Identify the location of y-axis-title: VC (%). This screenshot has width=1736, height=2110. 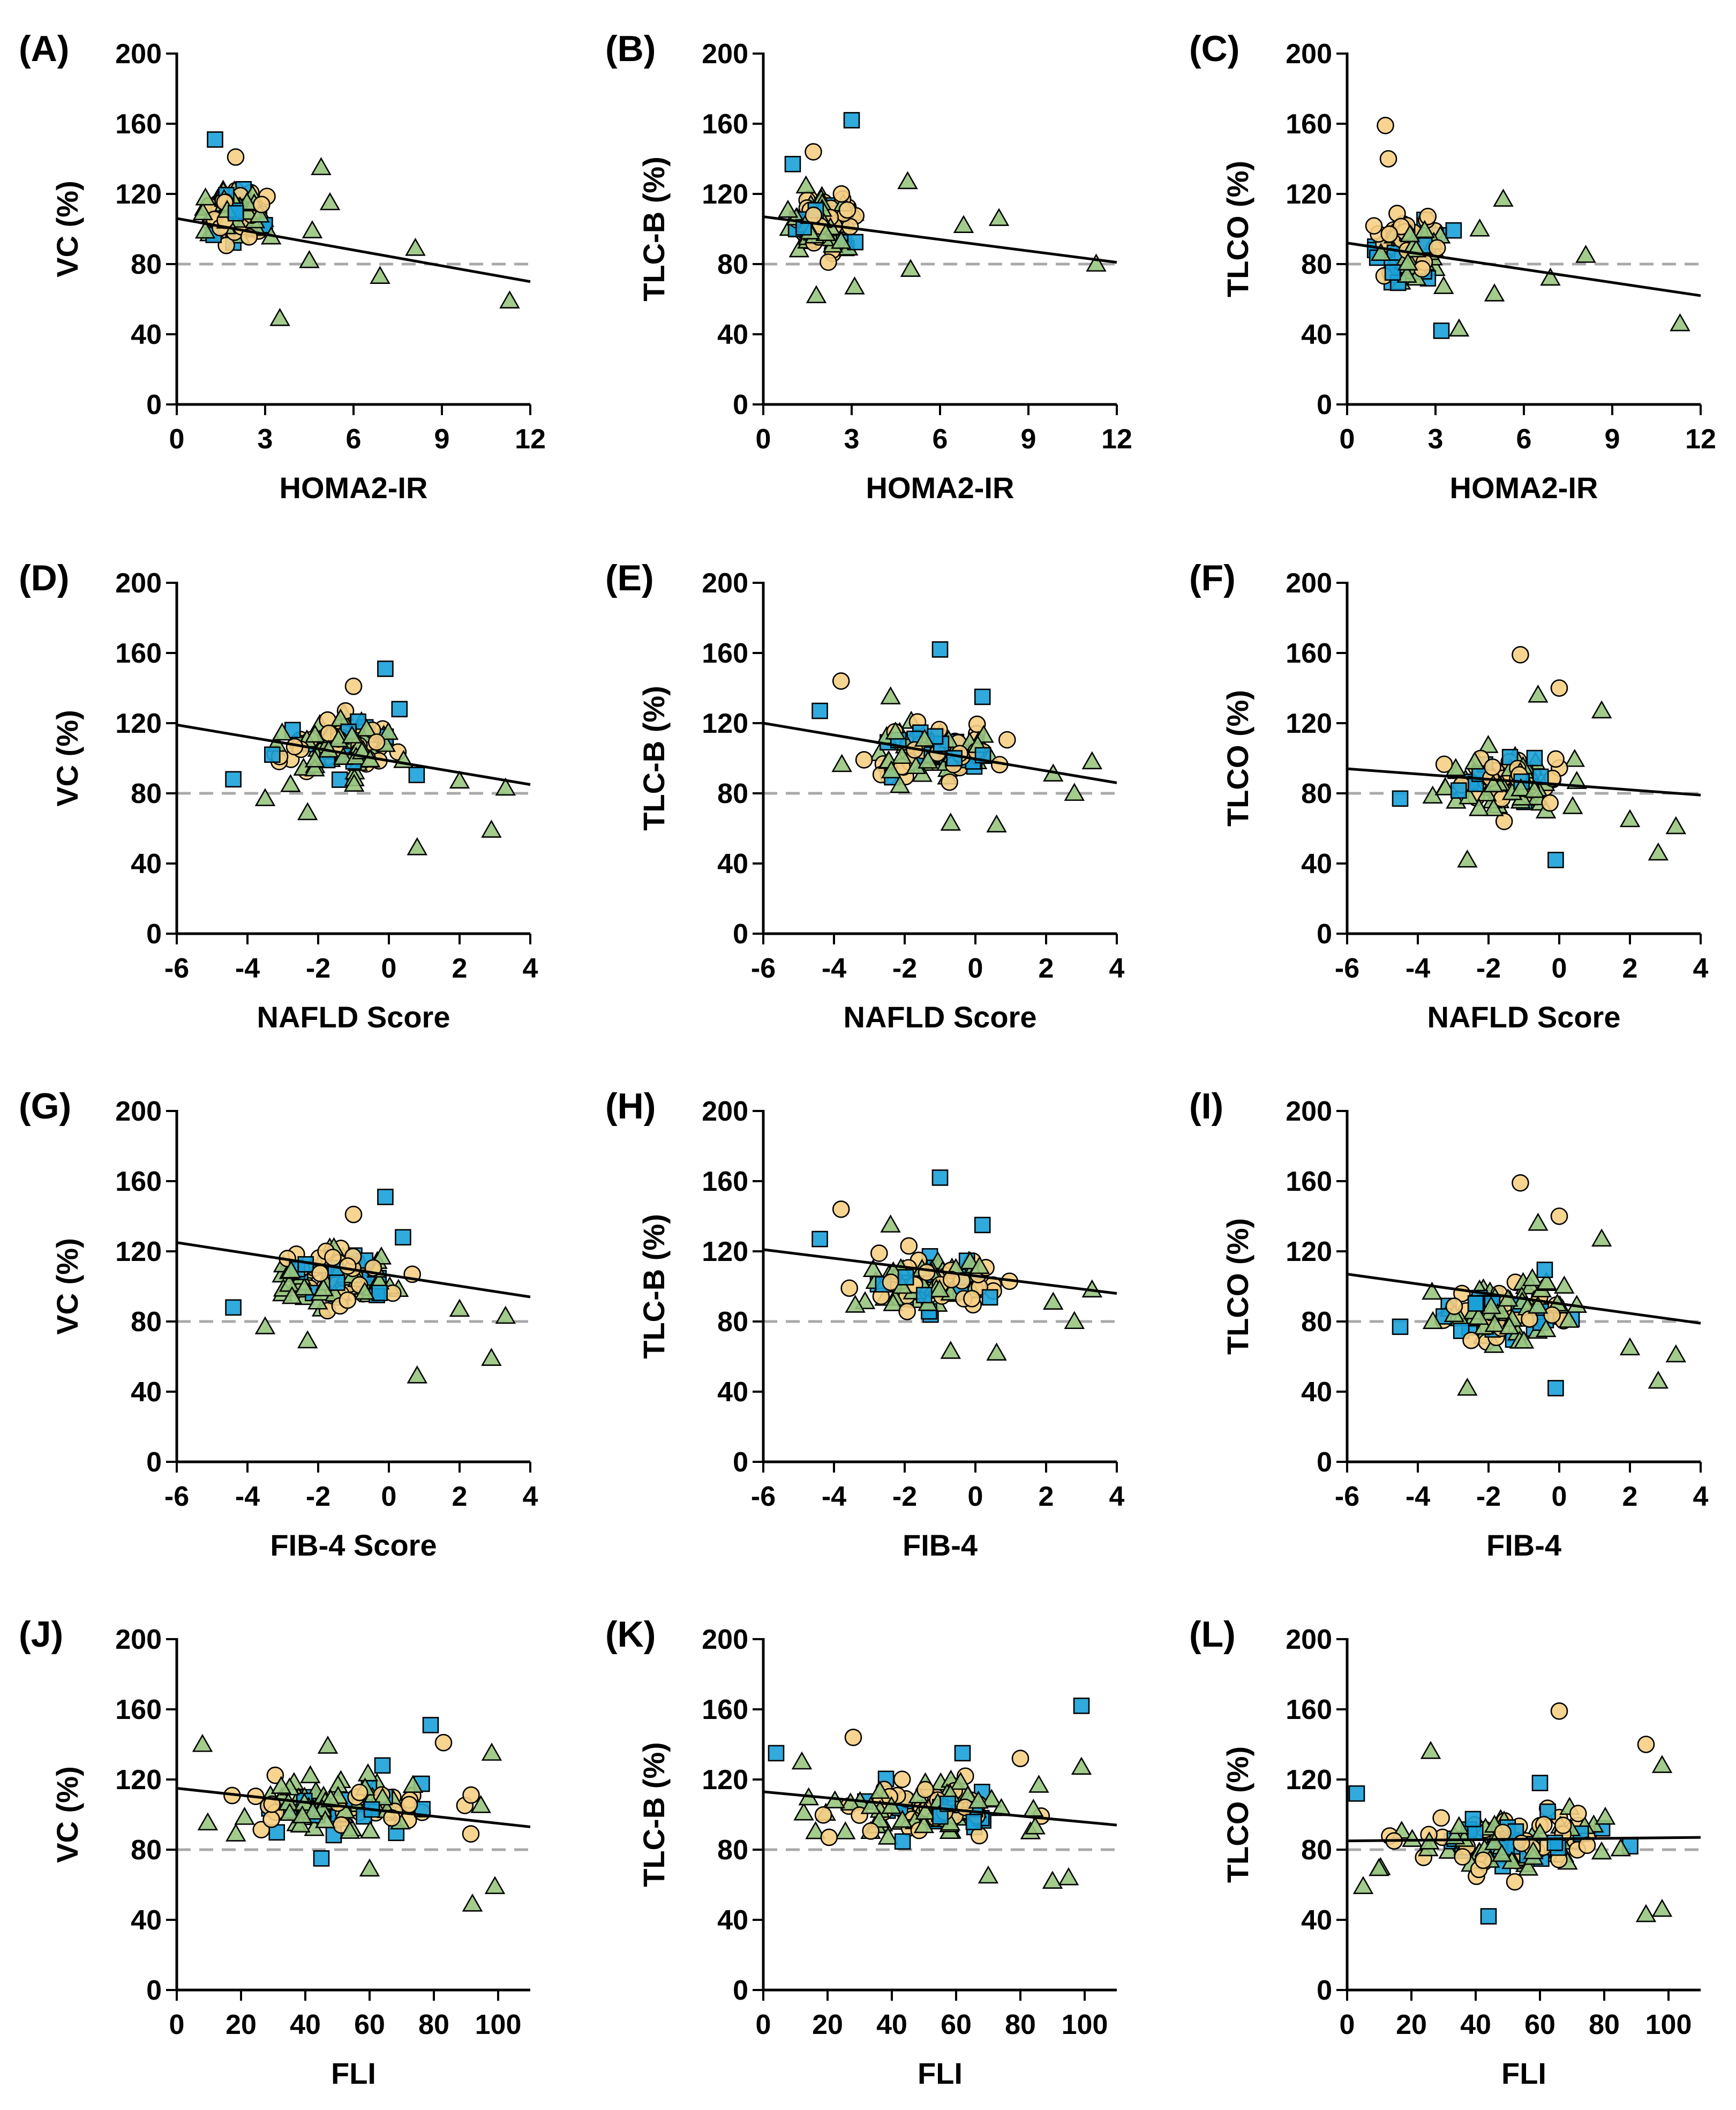
(67, 758).